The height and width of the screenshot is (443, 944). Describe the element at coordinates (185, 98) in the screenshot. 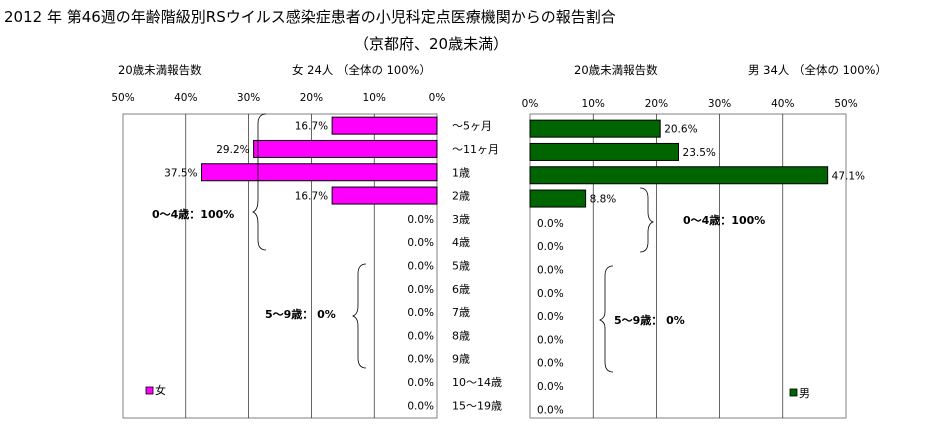

I see `left-x-tick-label: 40%` at that location.